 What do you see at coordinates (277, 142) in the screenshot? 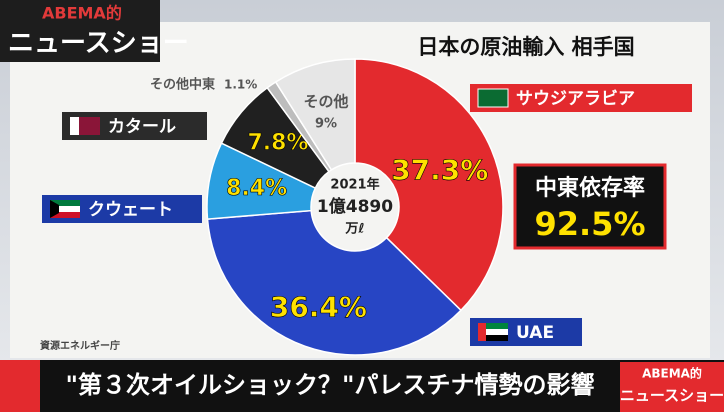
I see `value-label: 7.8%` at bounding box center [277, 142].